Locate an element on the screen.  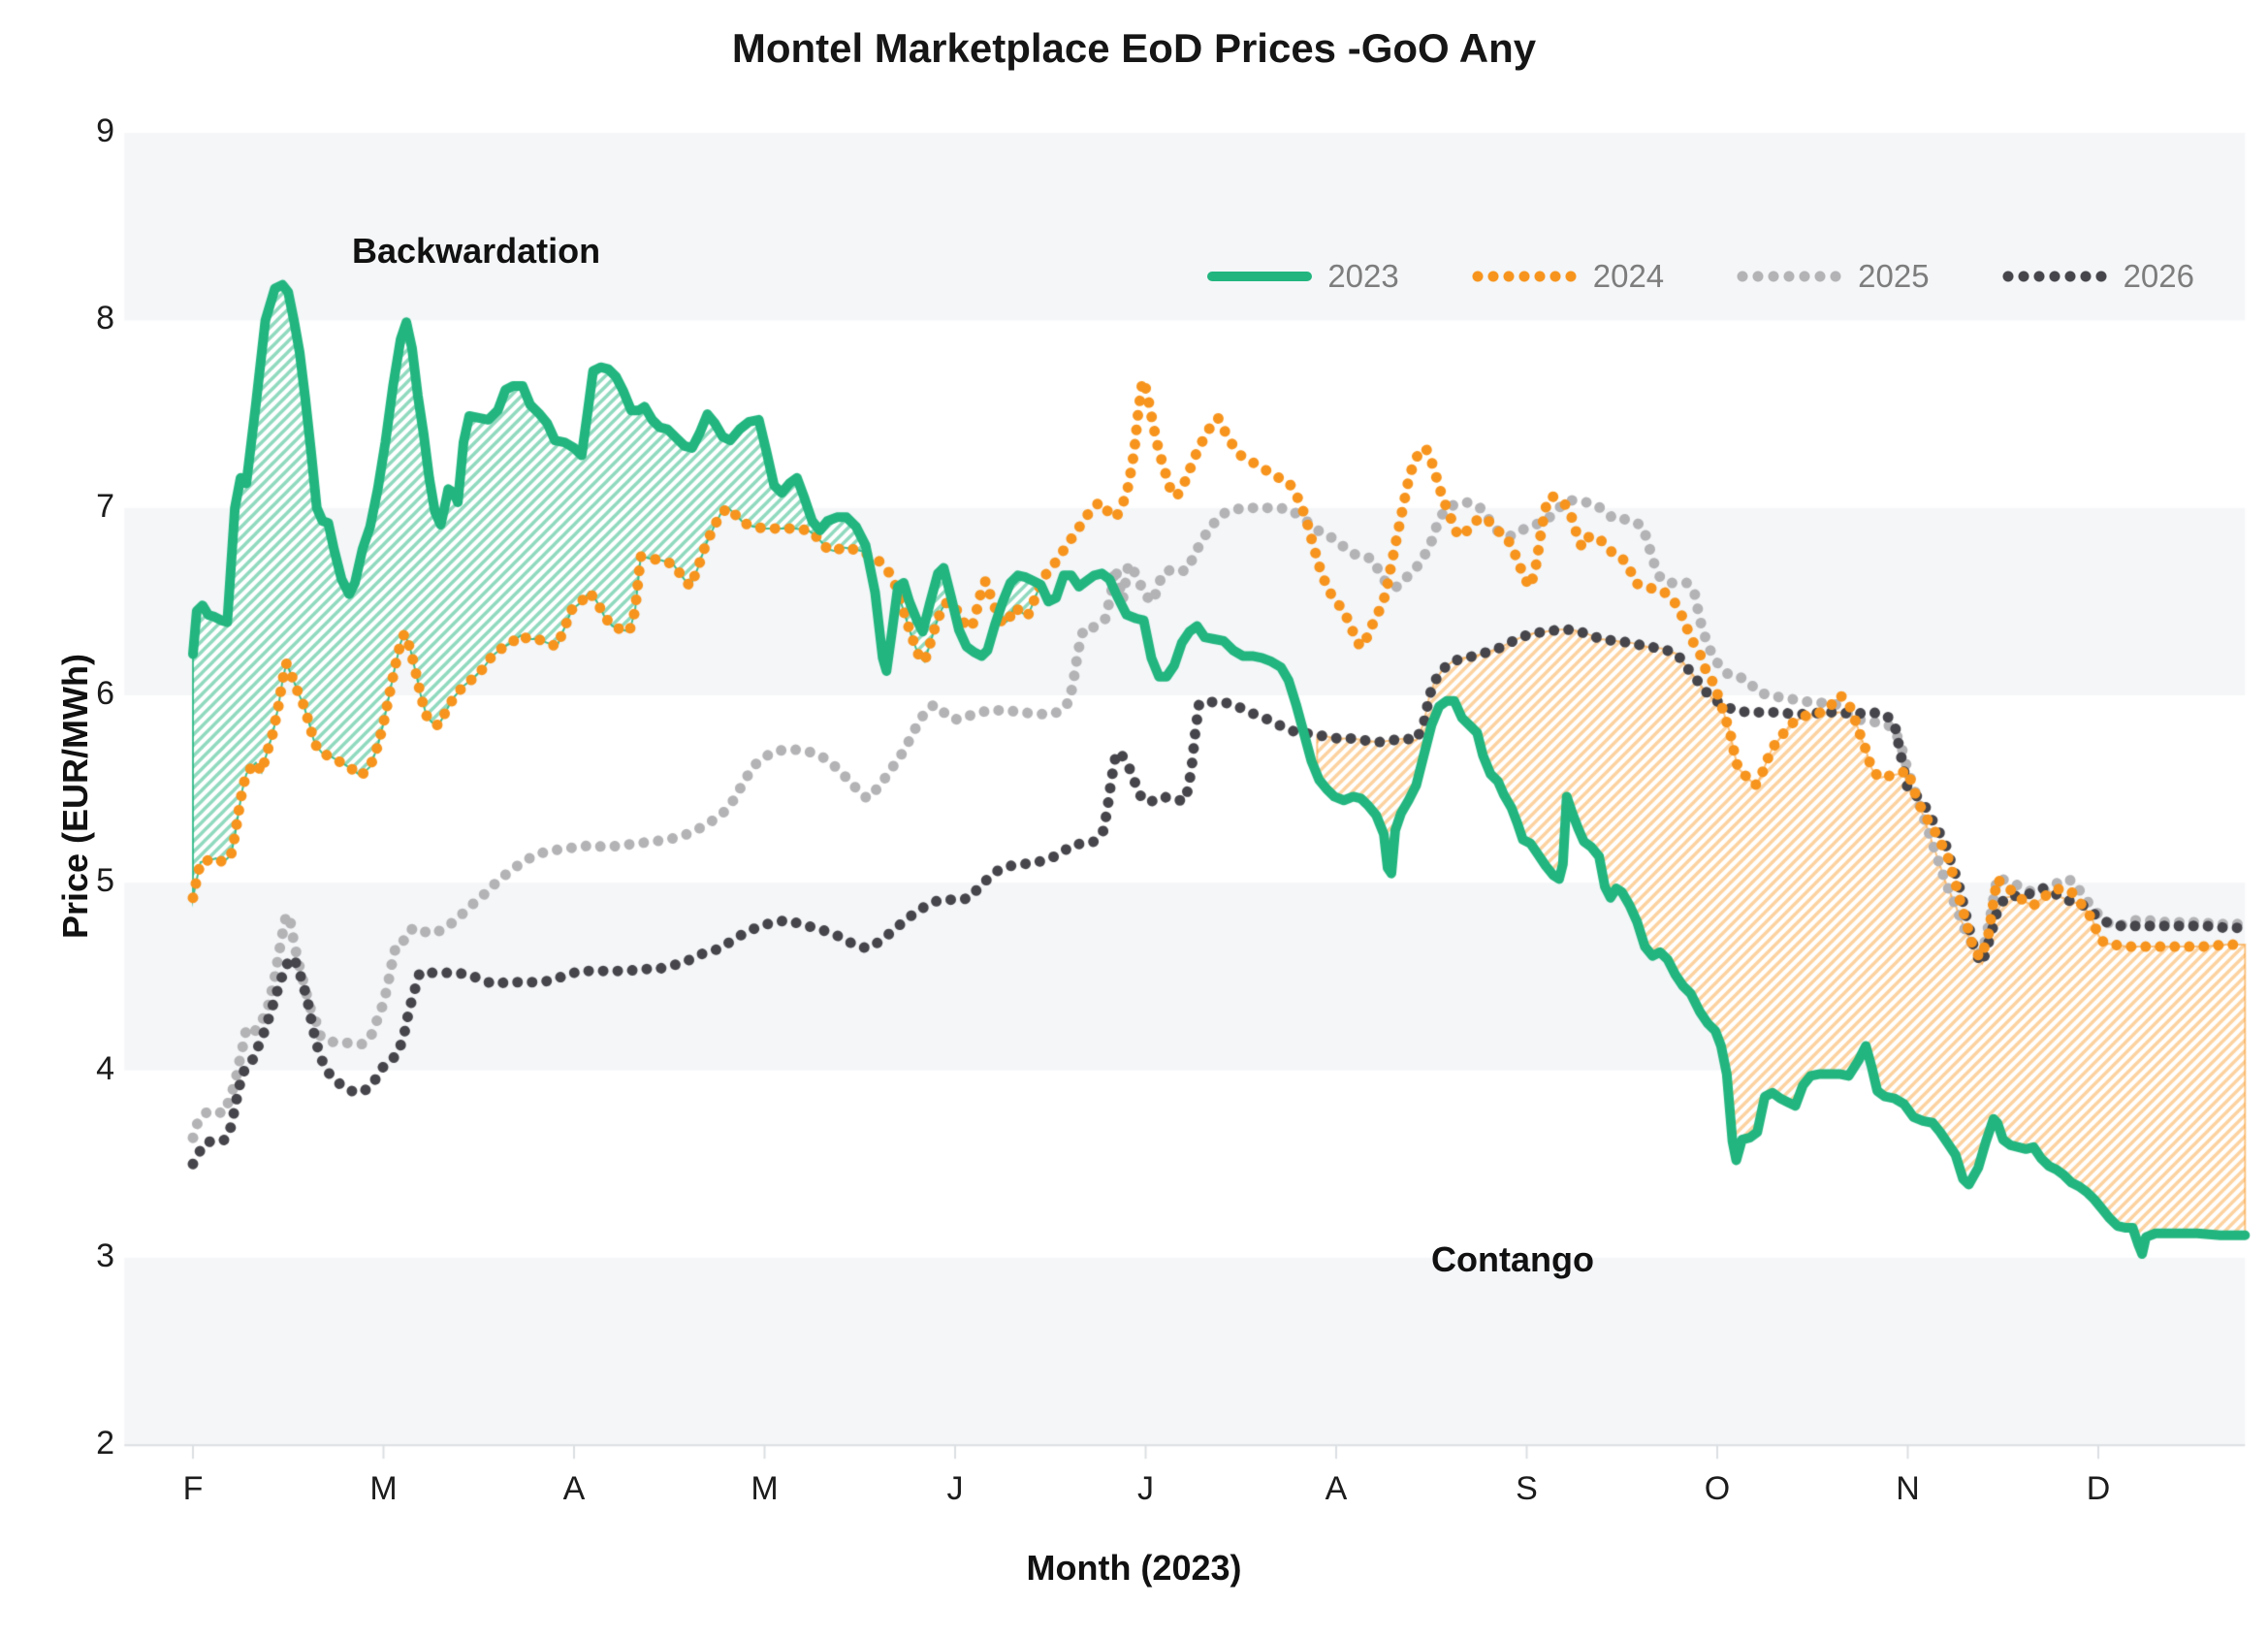
legend: 2023 2024 2025 2026 is located at coordinates (1700, 276).